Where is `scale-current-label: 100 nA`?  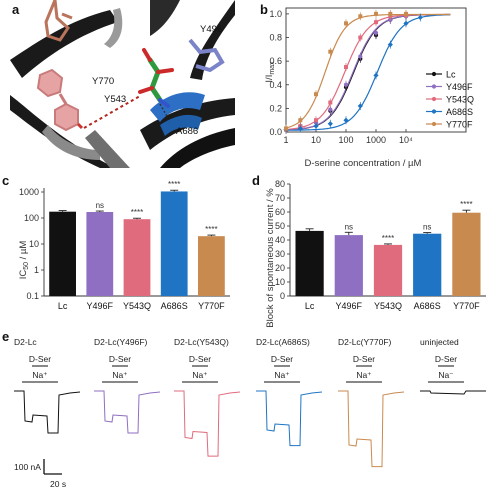
scale-current-label: 100 nA is located at coordinates (27, 467).